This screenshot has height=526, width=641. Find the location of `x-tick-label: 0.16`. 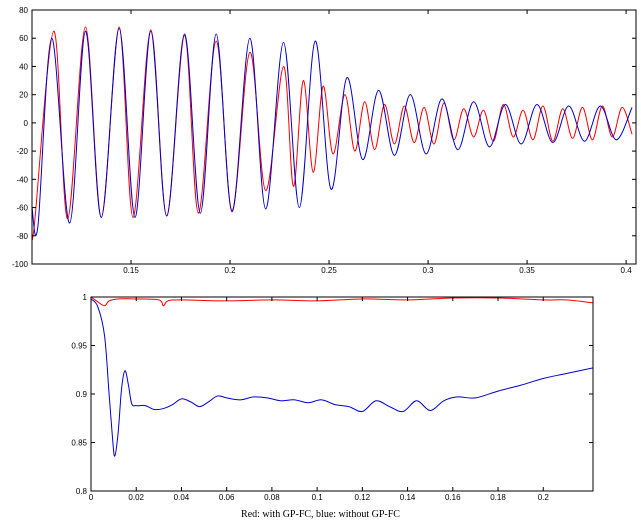

x-tick-label: 0.16 is located at coordinates (453, 497).